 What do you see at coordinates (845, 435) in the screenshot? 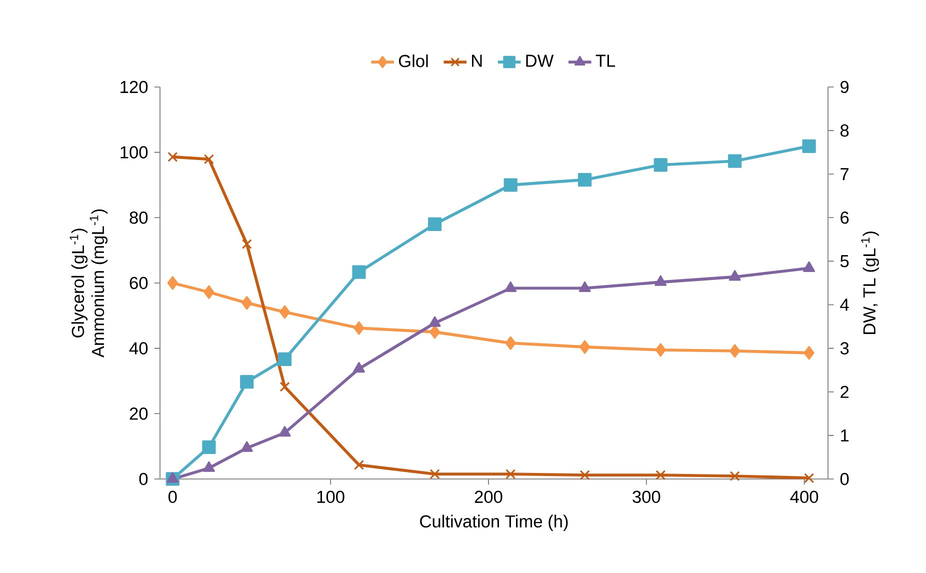
I see `y2-tick-label: 1` at bounding box center [845, 435].